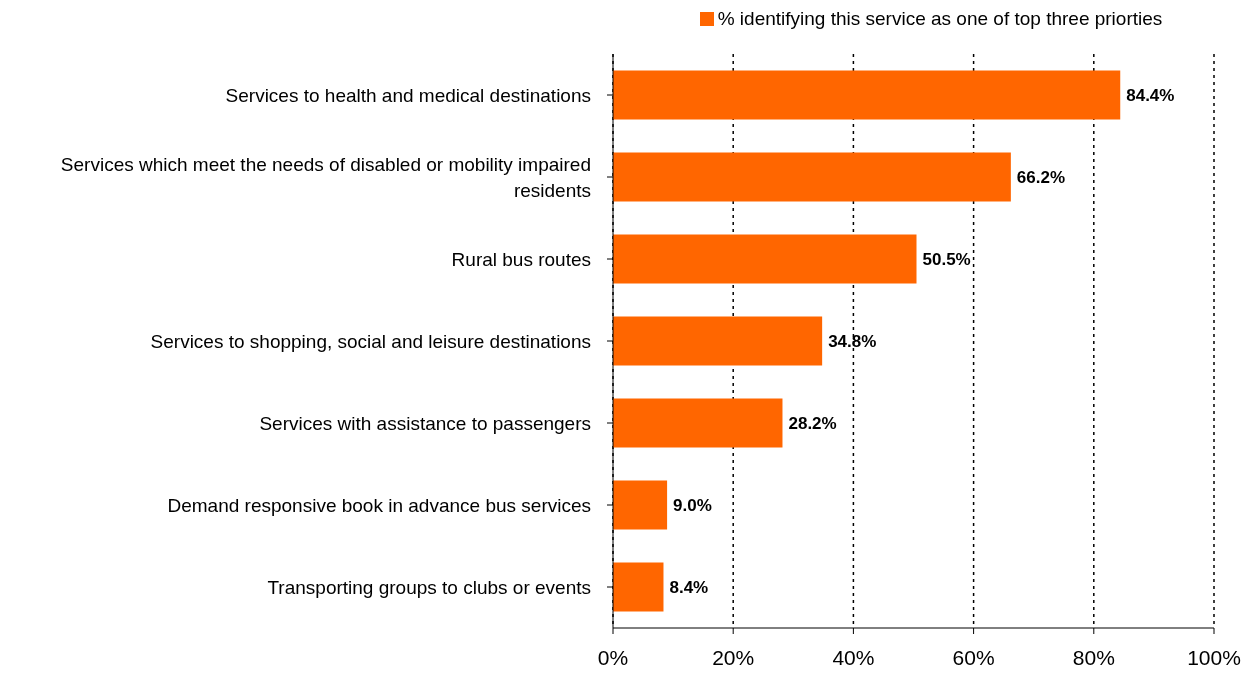  Describe the element at coordinates (429, 587) in the screenshot. I see `y-tick-label: Transporting groups to clubs or events` at that location.